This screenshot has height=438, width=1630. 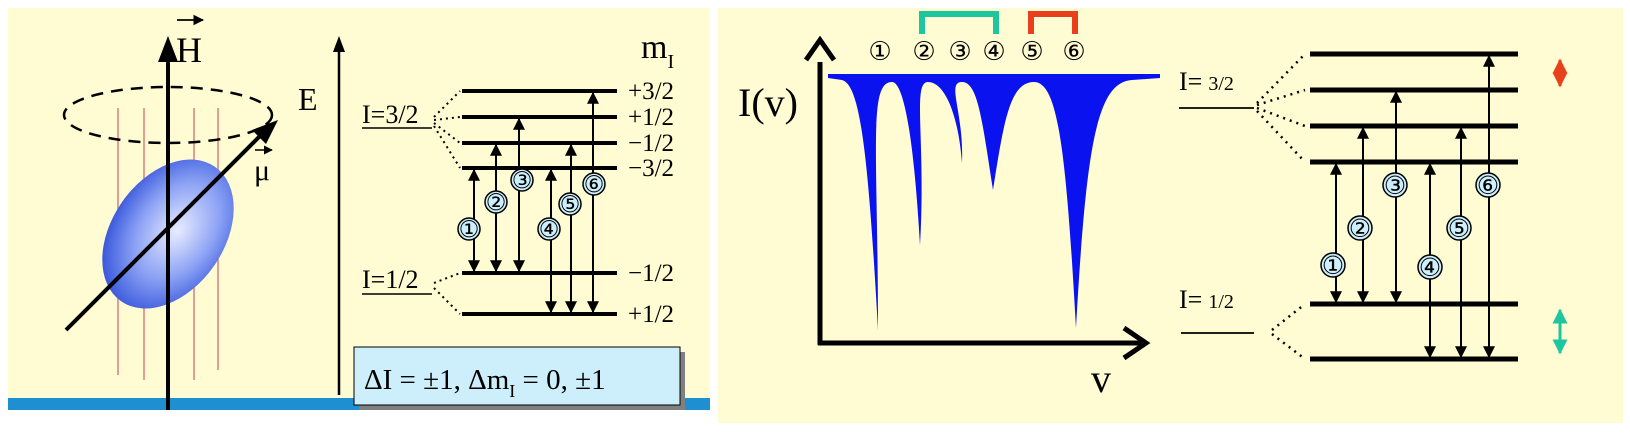 What do you see at coordinates (531, 204) in the screenshot?
I see `left-transition-badges` at bounding box center [531, 204].